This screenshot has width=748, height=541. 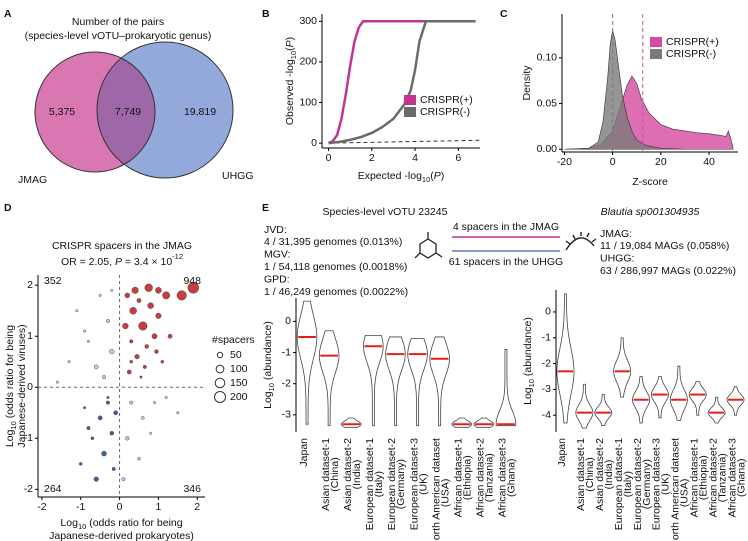 What do you see at coordinates (414, 484) in the screenshot?
I see `category-label: European dataset-3` at bounding box center [414, 484].